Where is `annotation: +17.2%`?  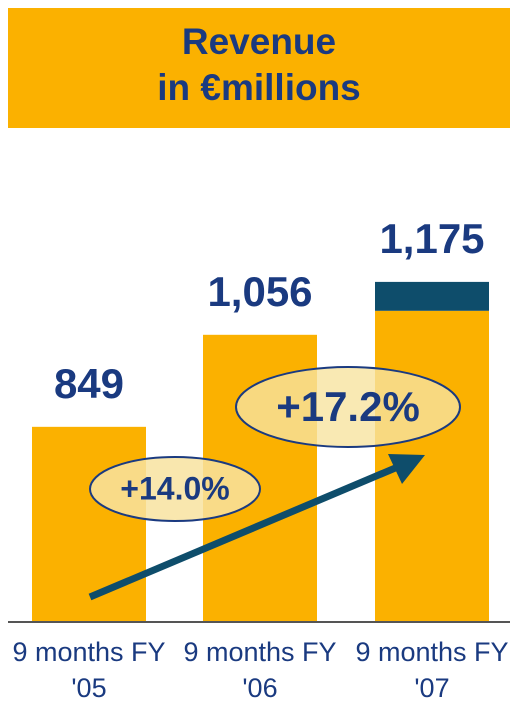 annotation: +17.2% is located at coordinates (348, 406).